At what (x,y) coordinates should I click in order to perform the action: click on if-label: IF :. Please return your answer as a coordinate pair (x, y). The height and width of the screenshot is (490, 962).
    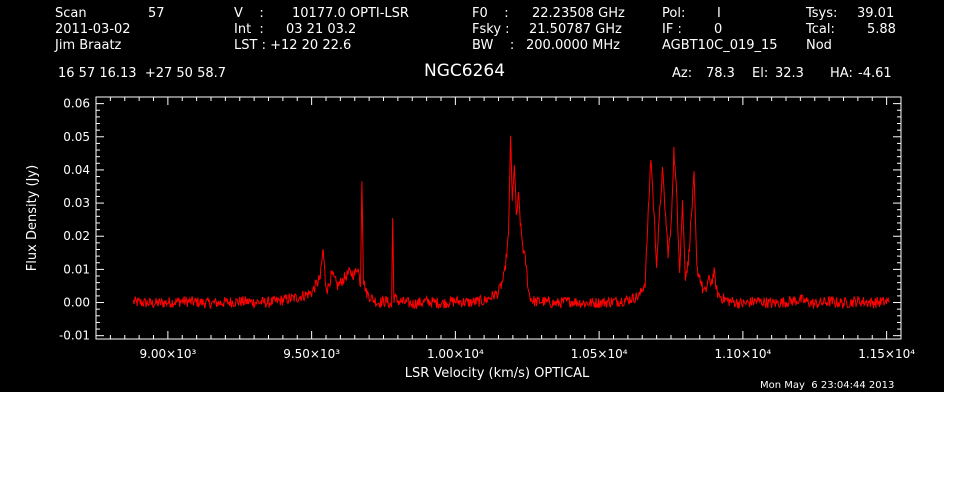
    Looking at the image, I should click on (672, 29).